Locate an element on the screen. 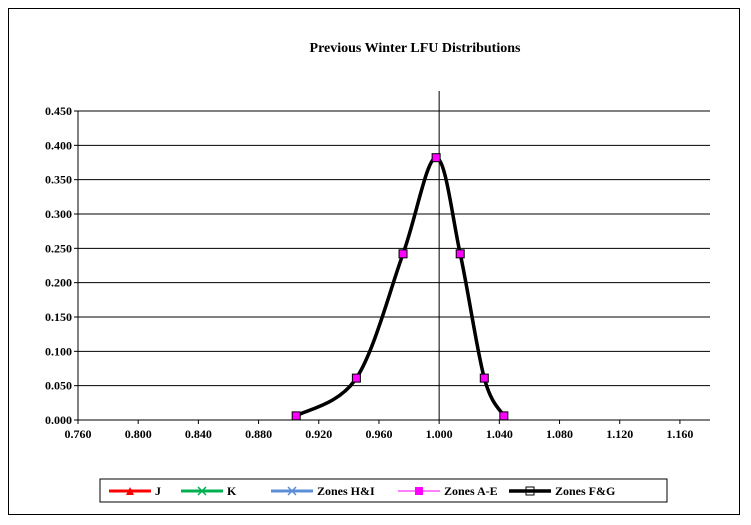 This screenshot has width=751, height=525. legend-entry-3: Zones A-E is located at coordinates (448, 491).